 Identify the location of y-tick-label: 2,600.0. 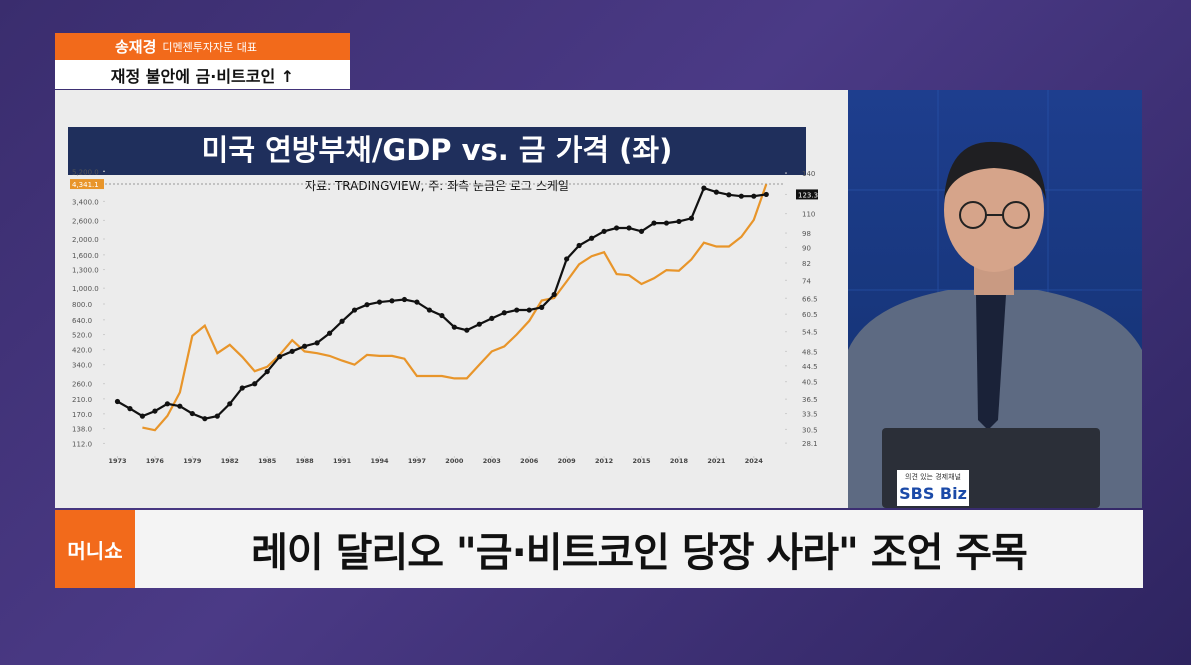
(85, 221).